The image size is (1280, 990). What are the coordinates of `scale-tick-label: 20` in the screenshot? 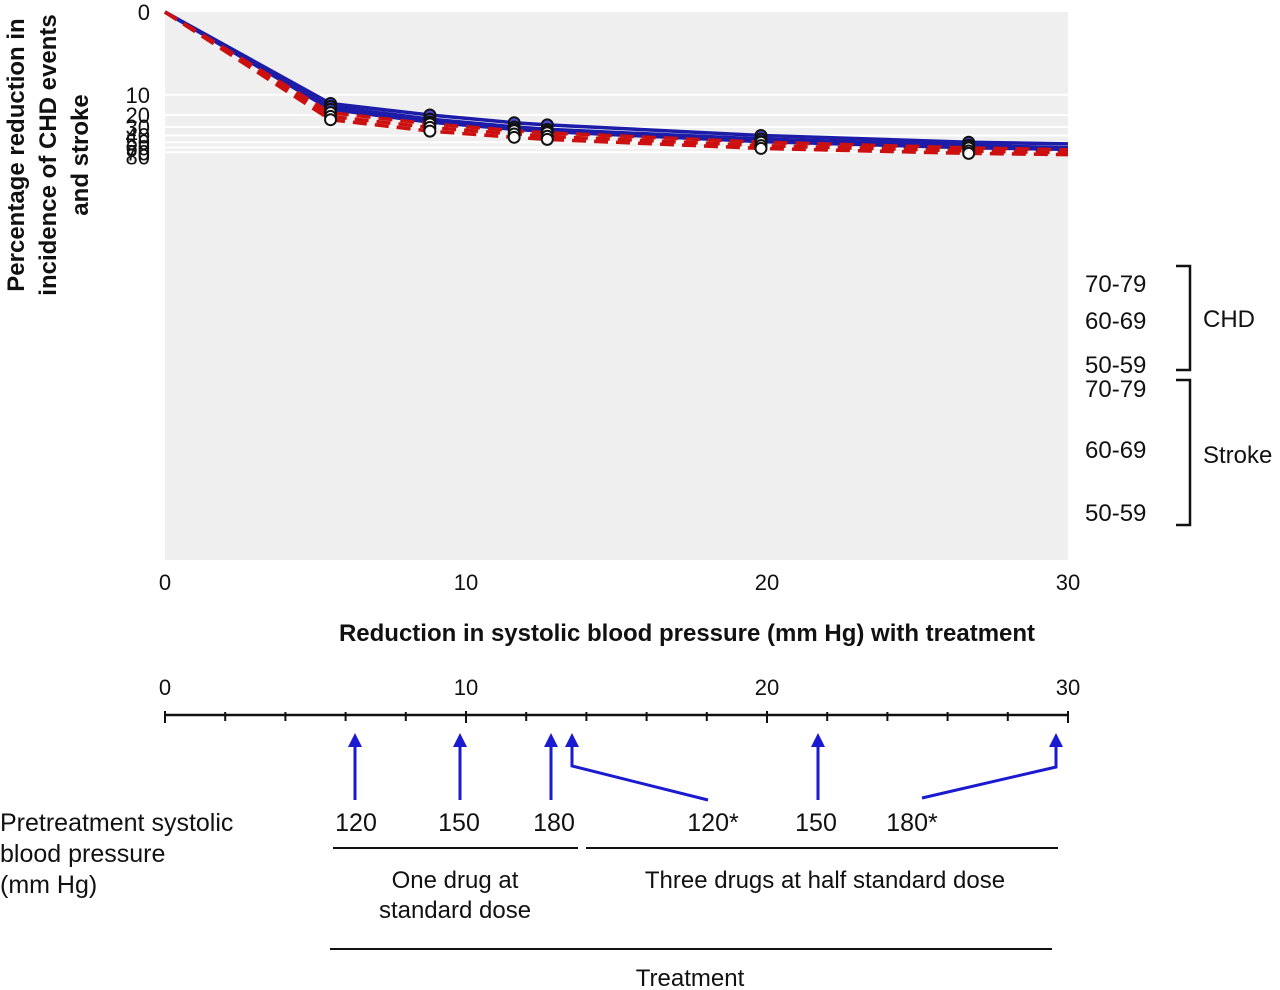 It's located at (767, 687).